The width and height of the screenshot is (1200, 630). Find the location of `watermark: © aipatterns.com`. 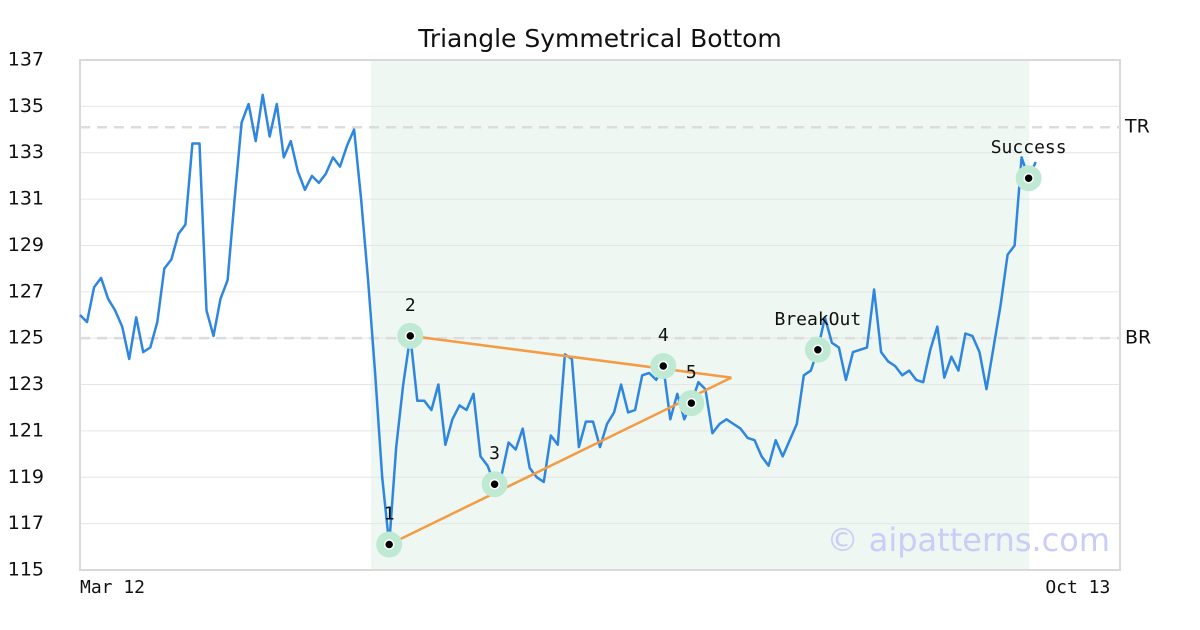

watermark: © aipatterns.com is located at coordinates (968, 540).